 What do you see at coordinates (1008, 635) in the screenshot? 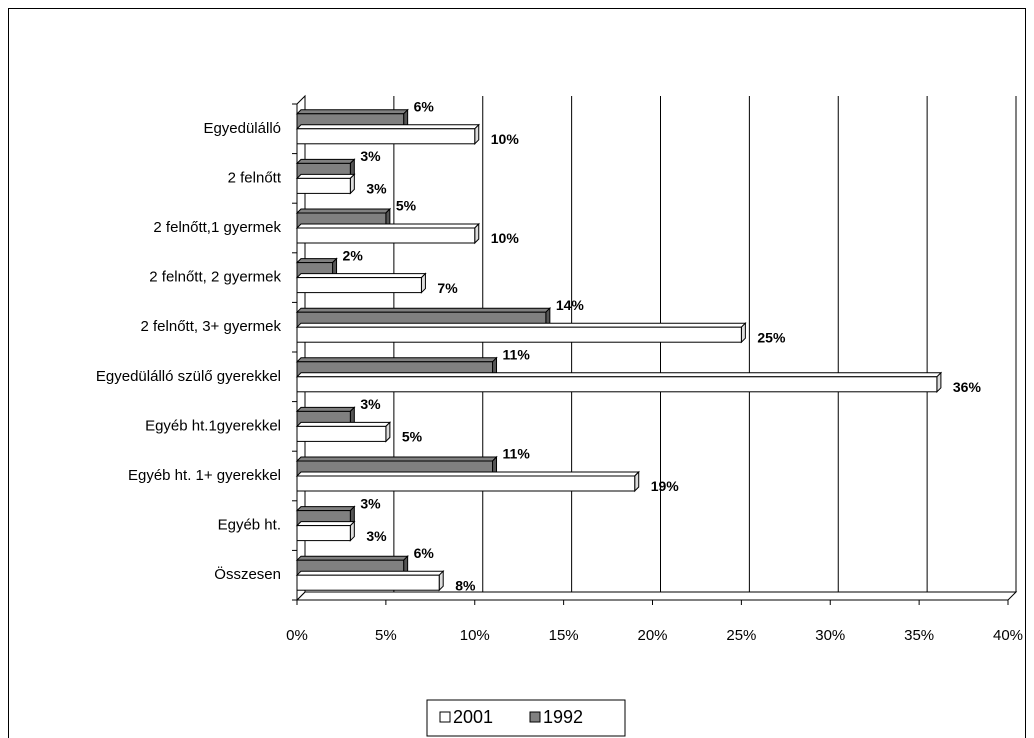
I see `x-tick-label: 40%` at bounding box center [1008, 635].